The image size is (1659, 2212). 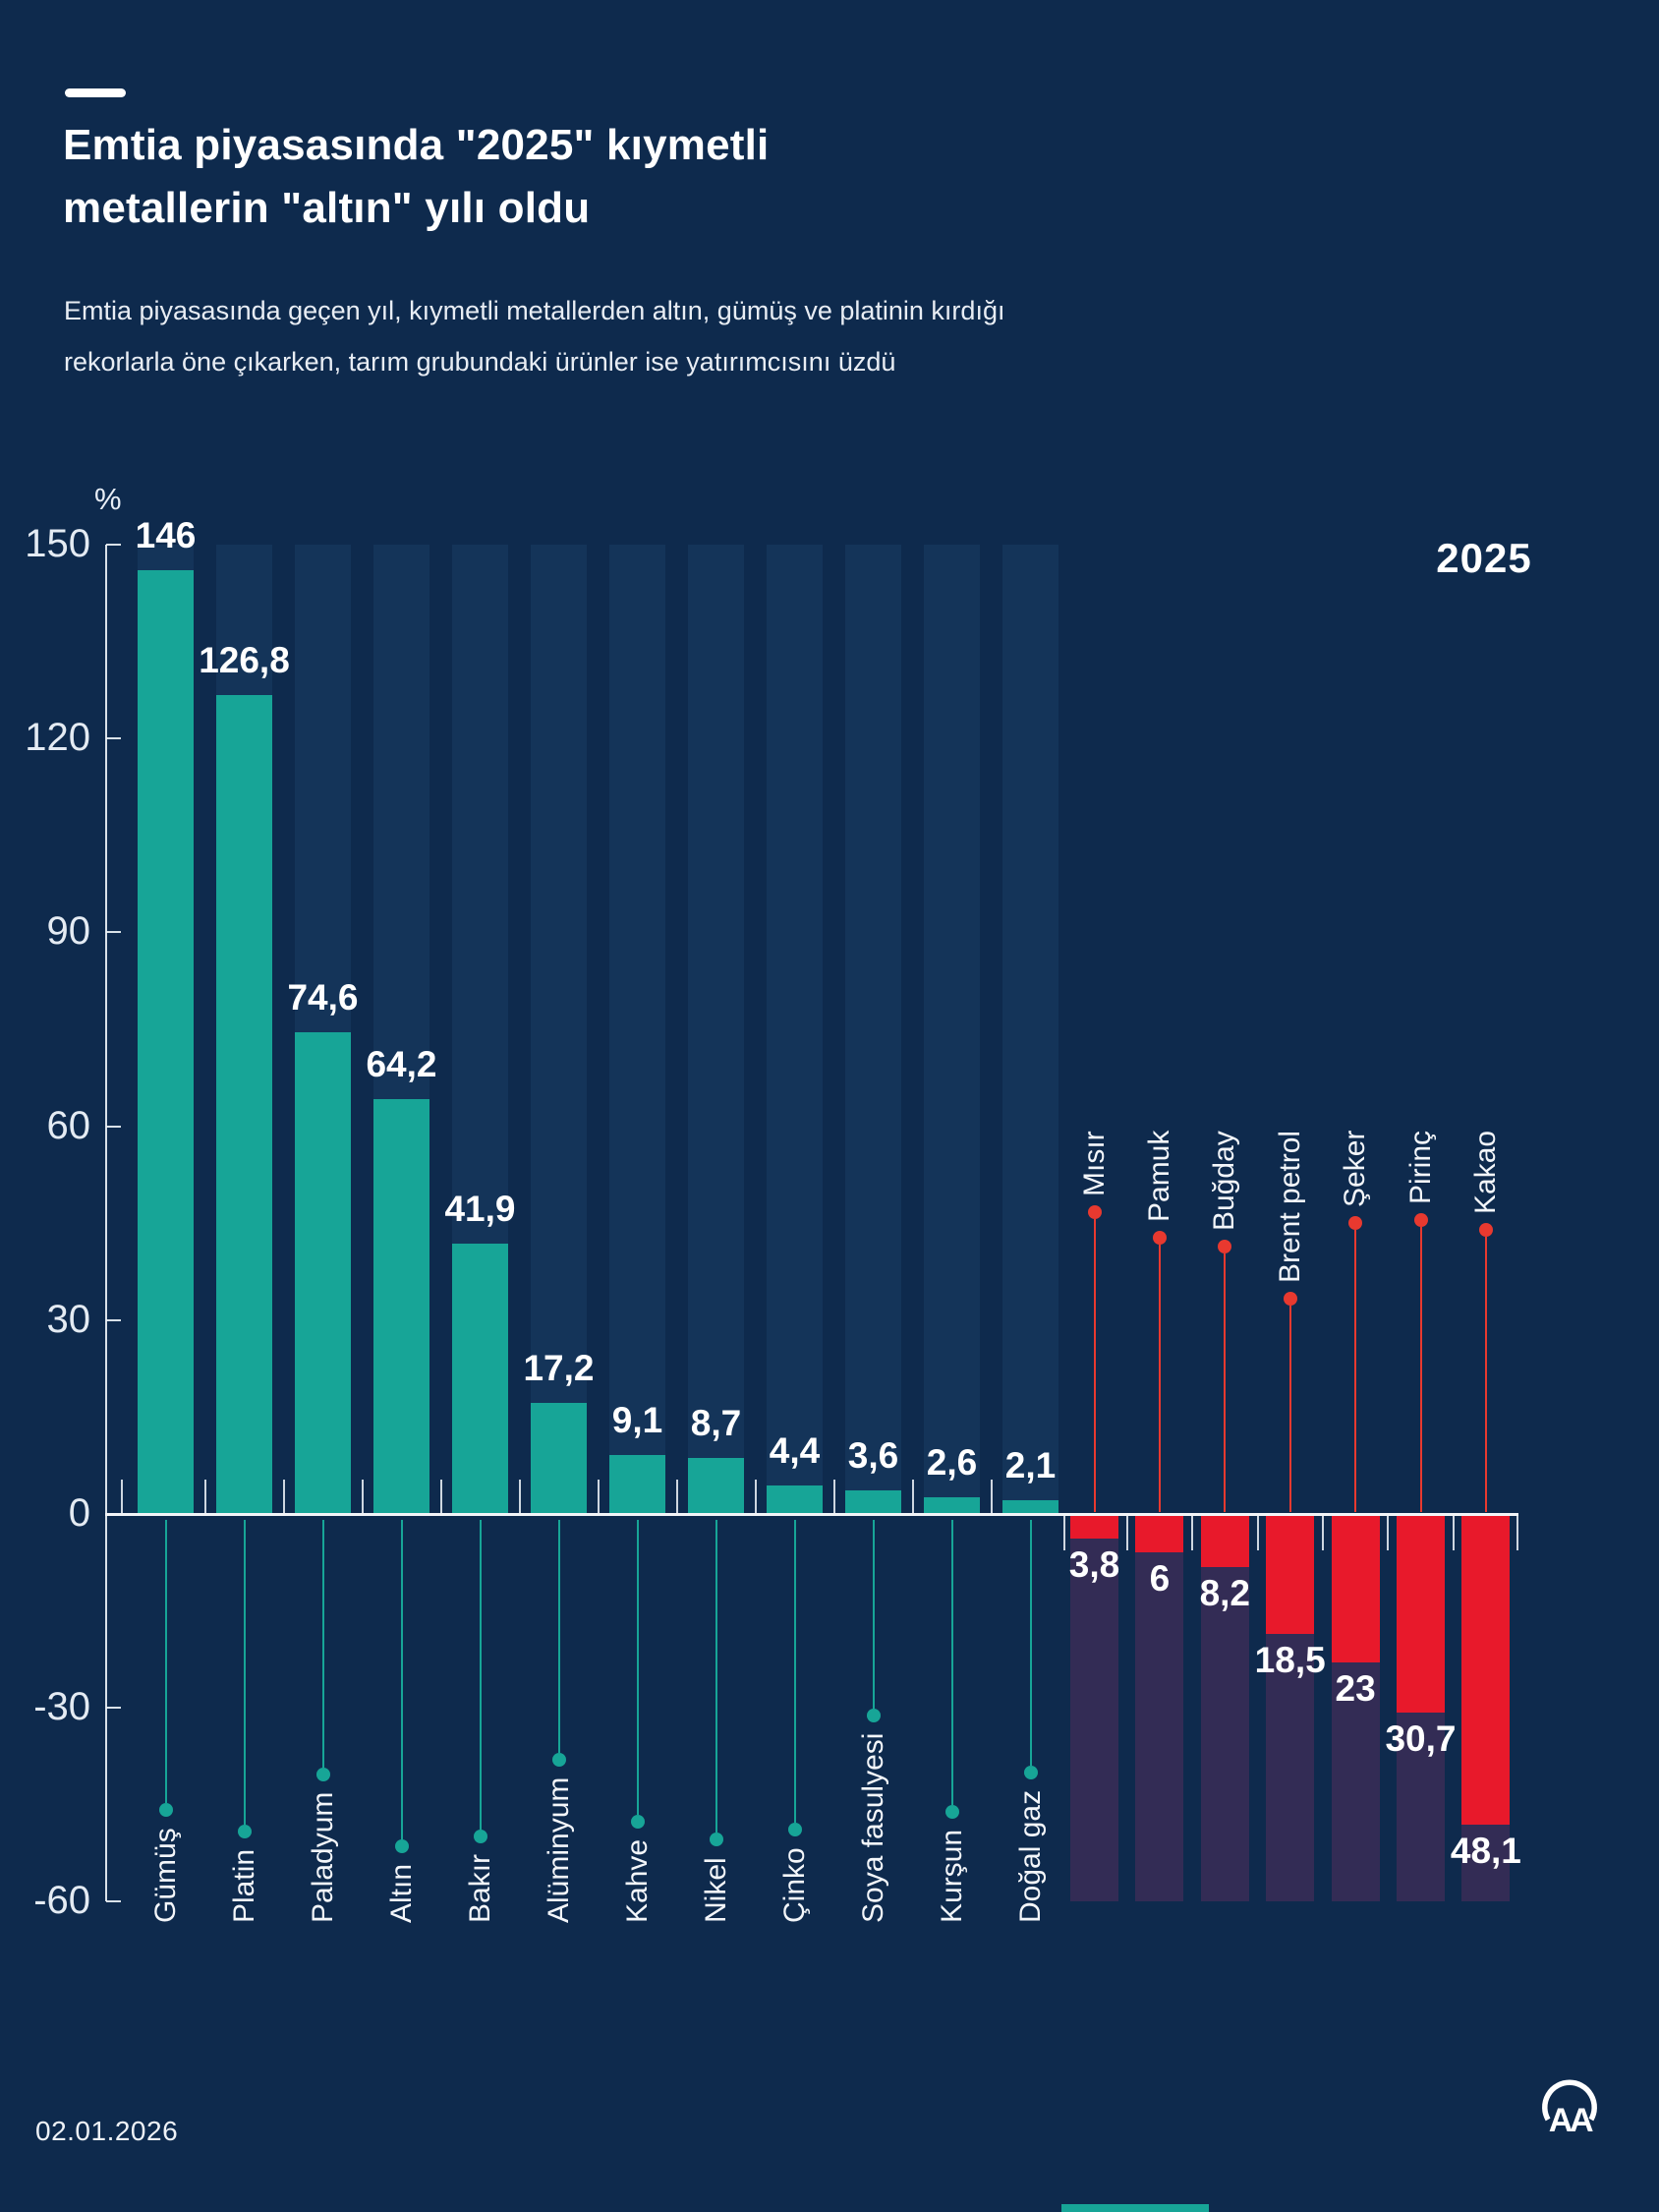 What do you see at coordinates (1135, 2208) in the screenshot?
I see `footer-accent-strip` at bounding box center [1135, 2208].